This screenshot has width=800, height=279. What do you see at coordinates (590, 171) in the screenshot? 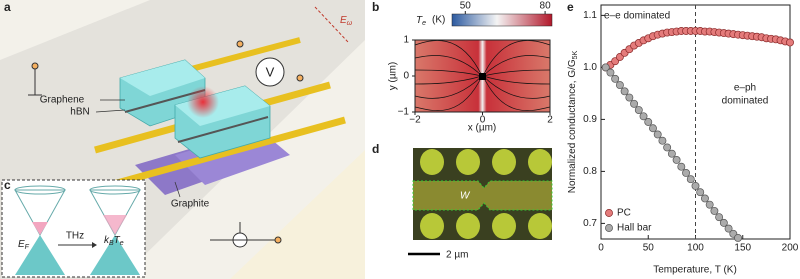
I see `y-tick-label: 0.8` at bounding box center [590, 171].